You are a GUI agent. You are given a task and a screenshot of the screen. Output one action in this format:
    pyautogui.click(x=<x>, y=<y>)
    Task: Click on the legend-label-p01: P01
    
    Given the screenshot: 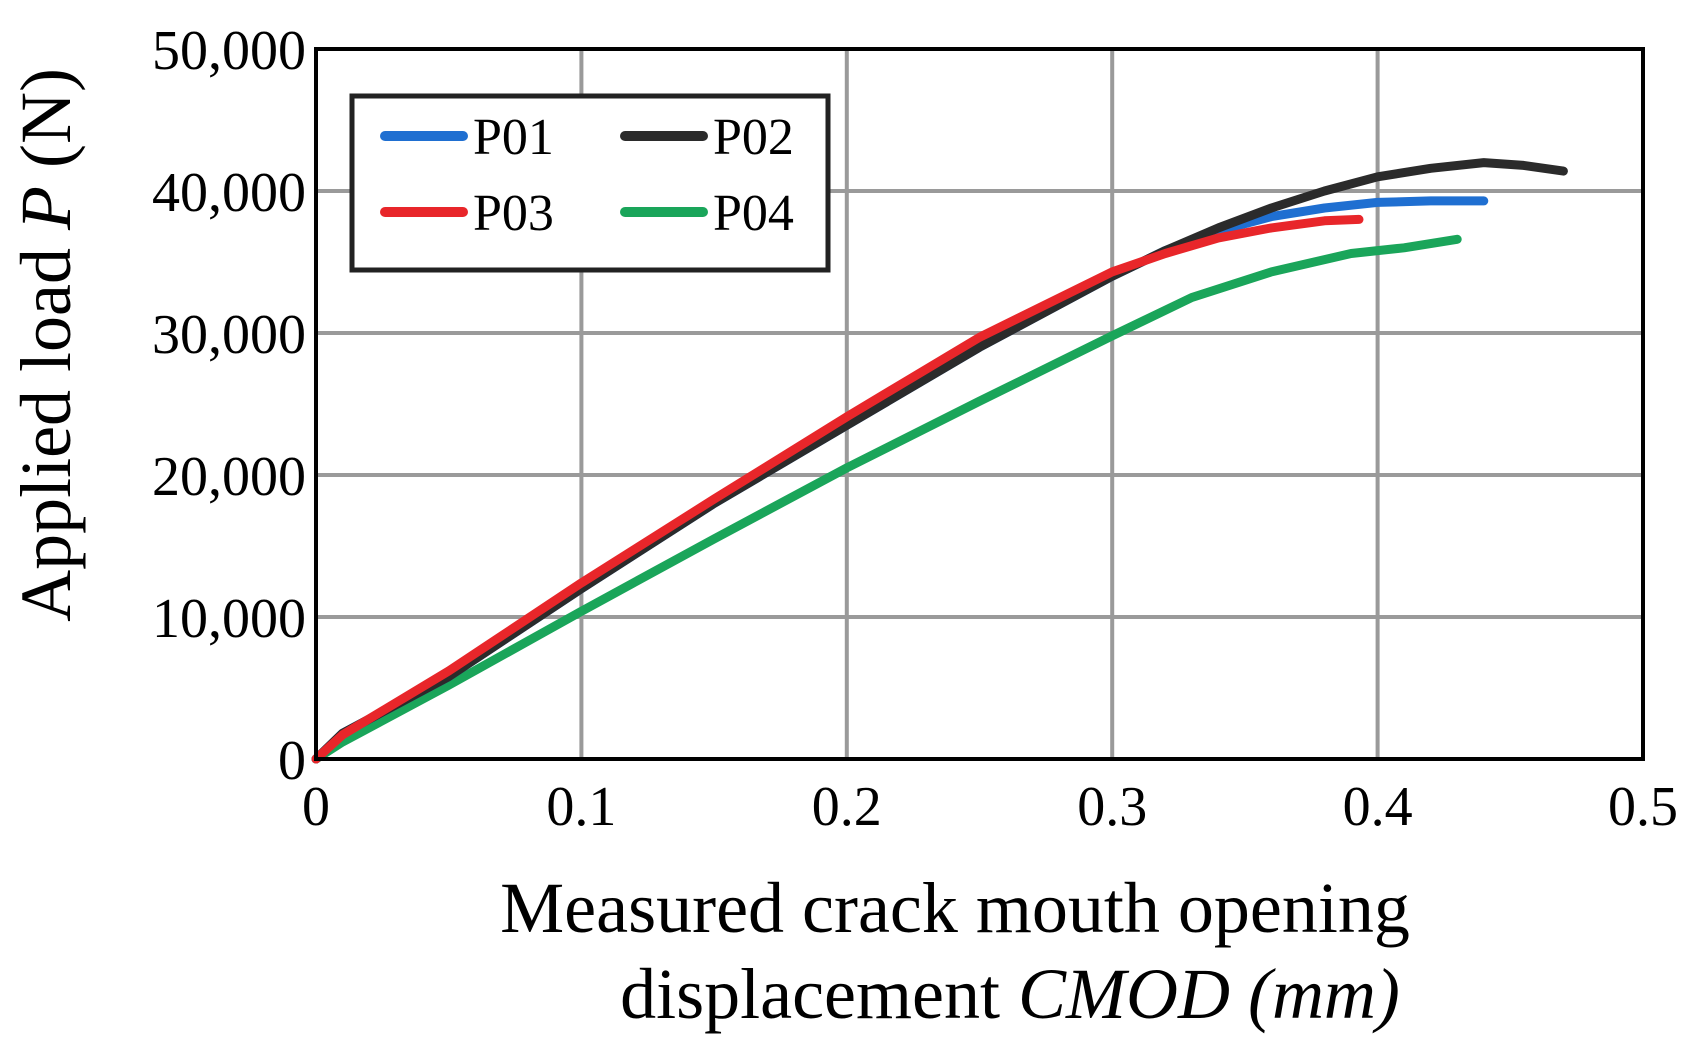 What is the action you would take?
    pyautogui.click(x=513, y=137)
    